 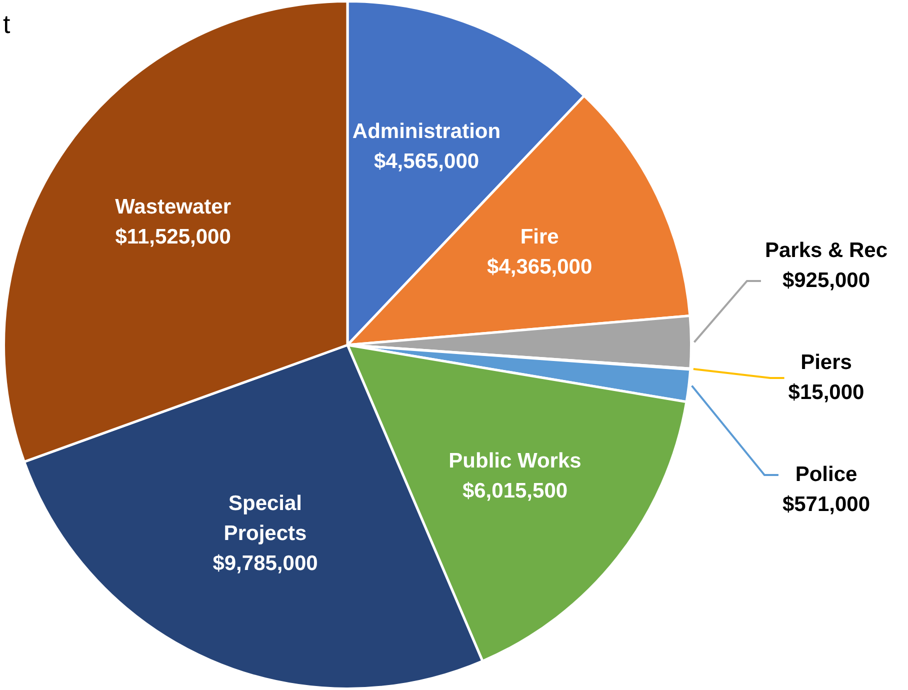 I want to click on data-label: $4,565,000, so click(x=427, y=161).